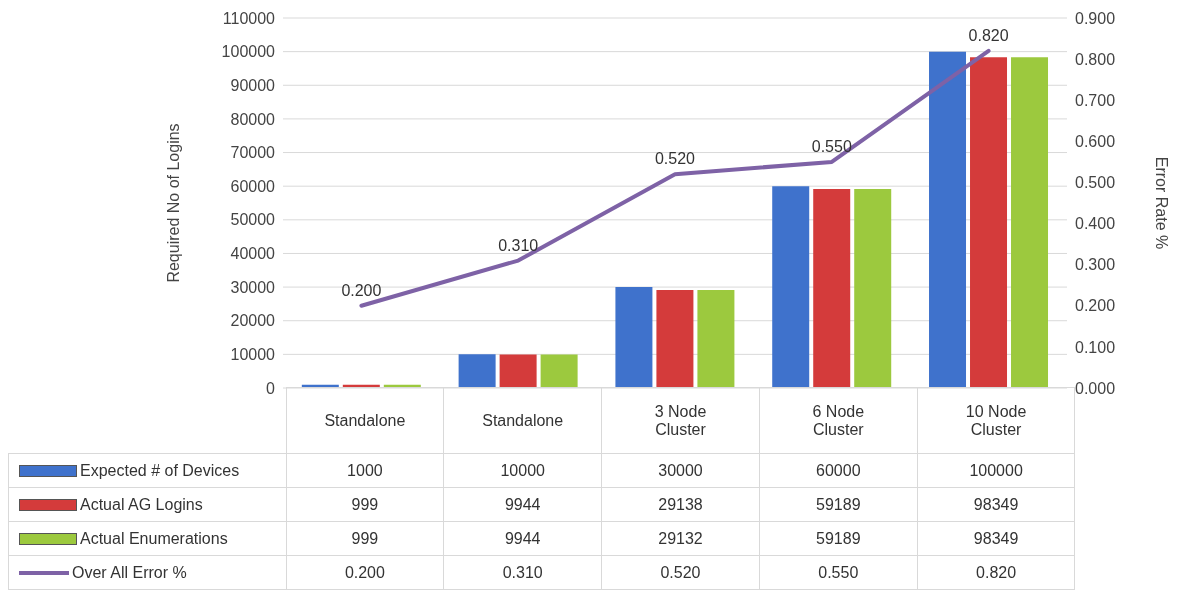  Describe the element at coordinates (147, 470) in the screenshot. I see `legend-label: Expected # of Devices` at that location.